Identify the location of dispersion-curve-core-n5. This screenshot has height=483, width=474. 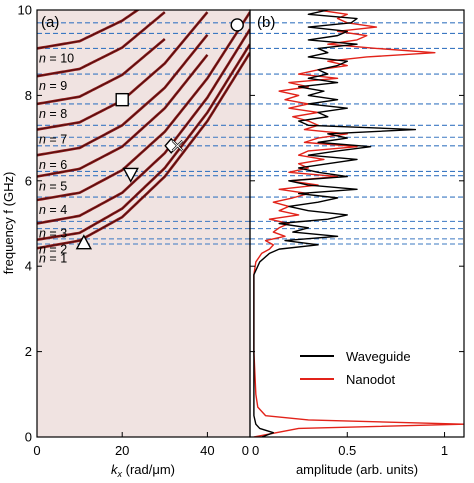
(122, 115).